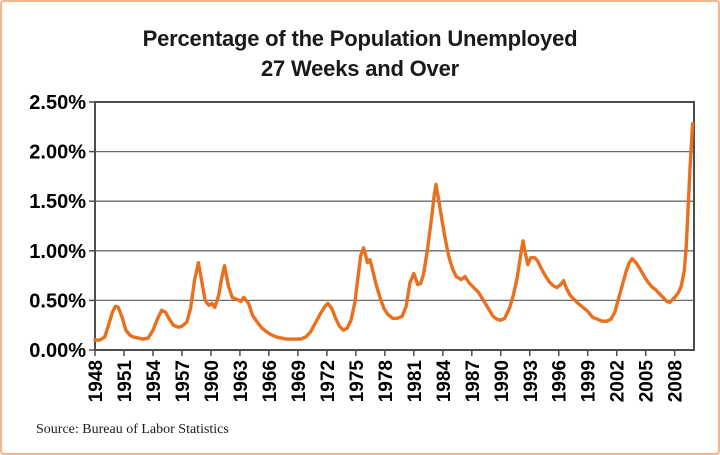  I want to click on source-note: Source: Bureau of Labor Statistics, so click(132, 429).